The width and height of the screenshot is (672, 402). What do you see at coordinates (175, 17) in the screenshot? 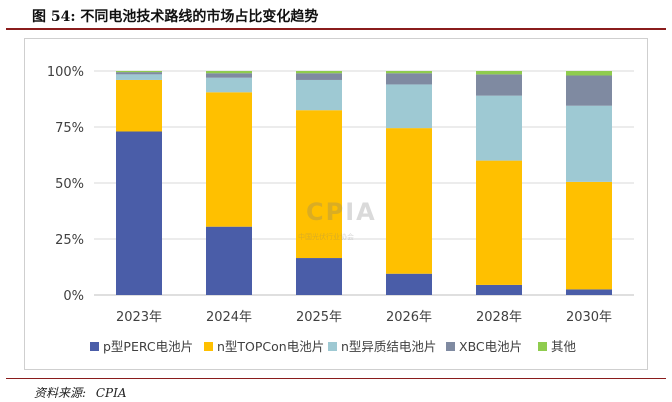
I see `figure-title: 图 54: 不同电池技术路线的市场占比变化趋势` at bounding box center [175, 17].